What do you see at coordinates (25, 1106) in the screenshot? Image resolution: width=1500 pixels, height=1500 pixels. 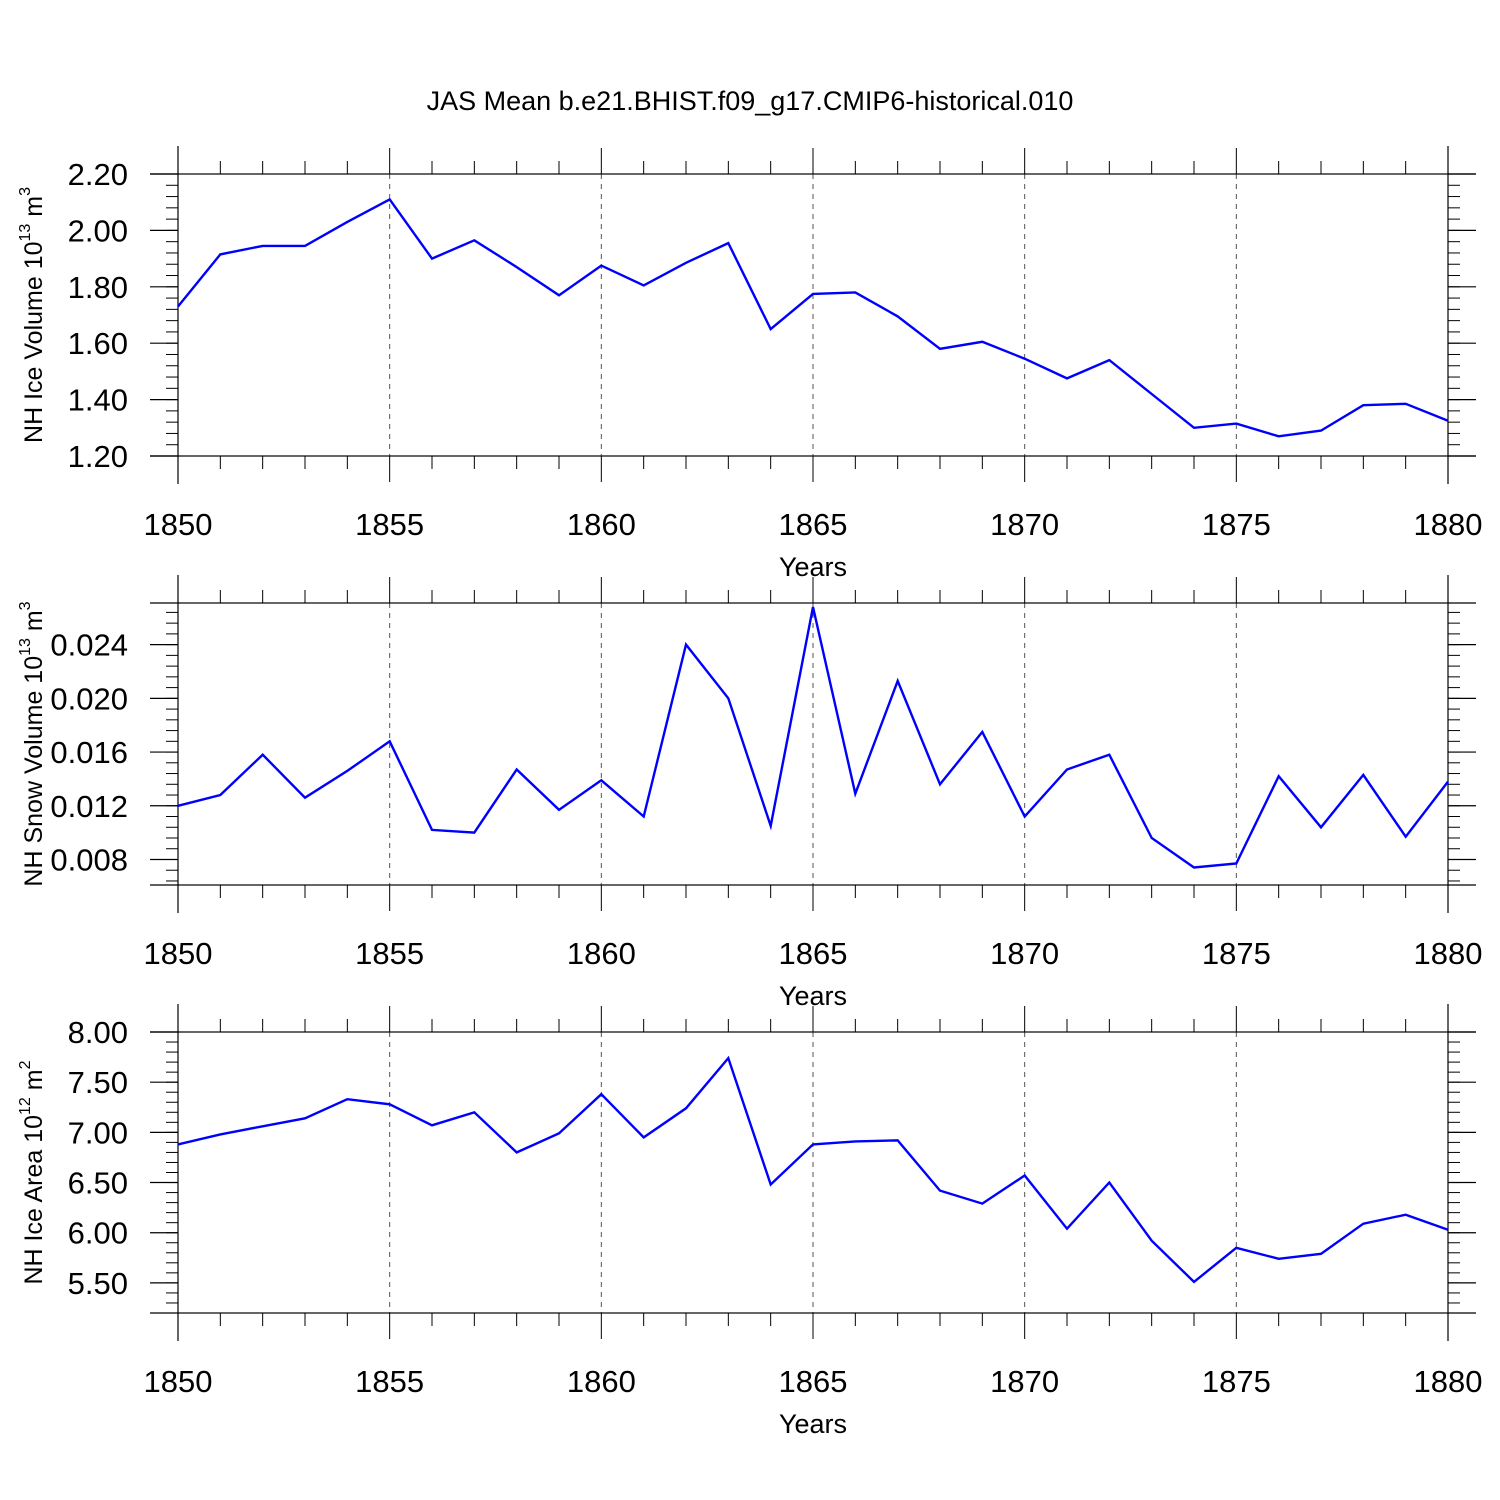 I see `y-label-exponent: 12` at bounding box center [25, 1106].